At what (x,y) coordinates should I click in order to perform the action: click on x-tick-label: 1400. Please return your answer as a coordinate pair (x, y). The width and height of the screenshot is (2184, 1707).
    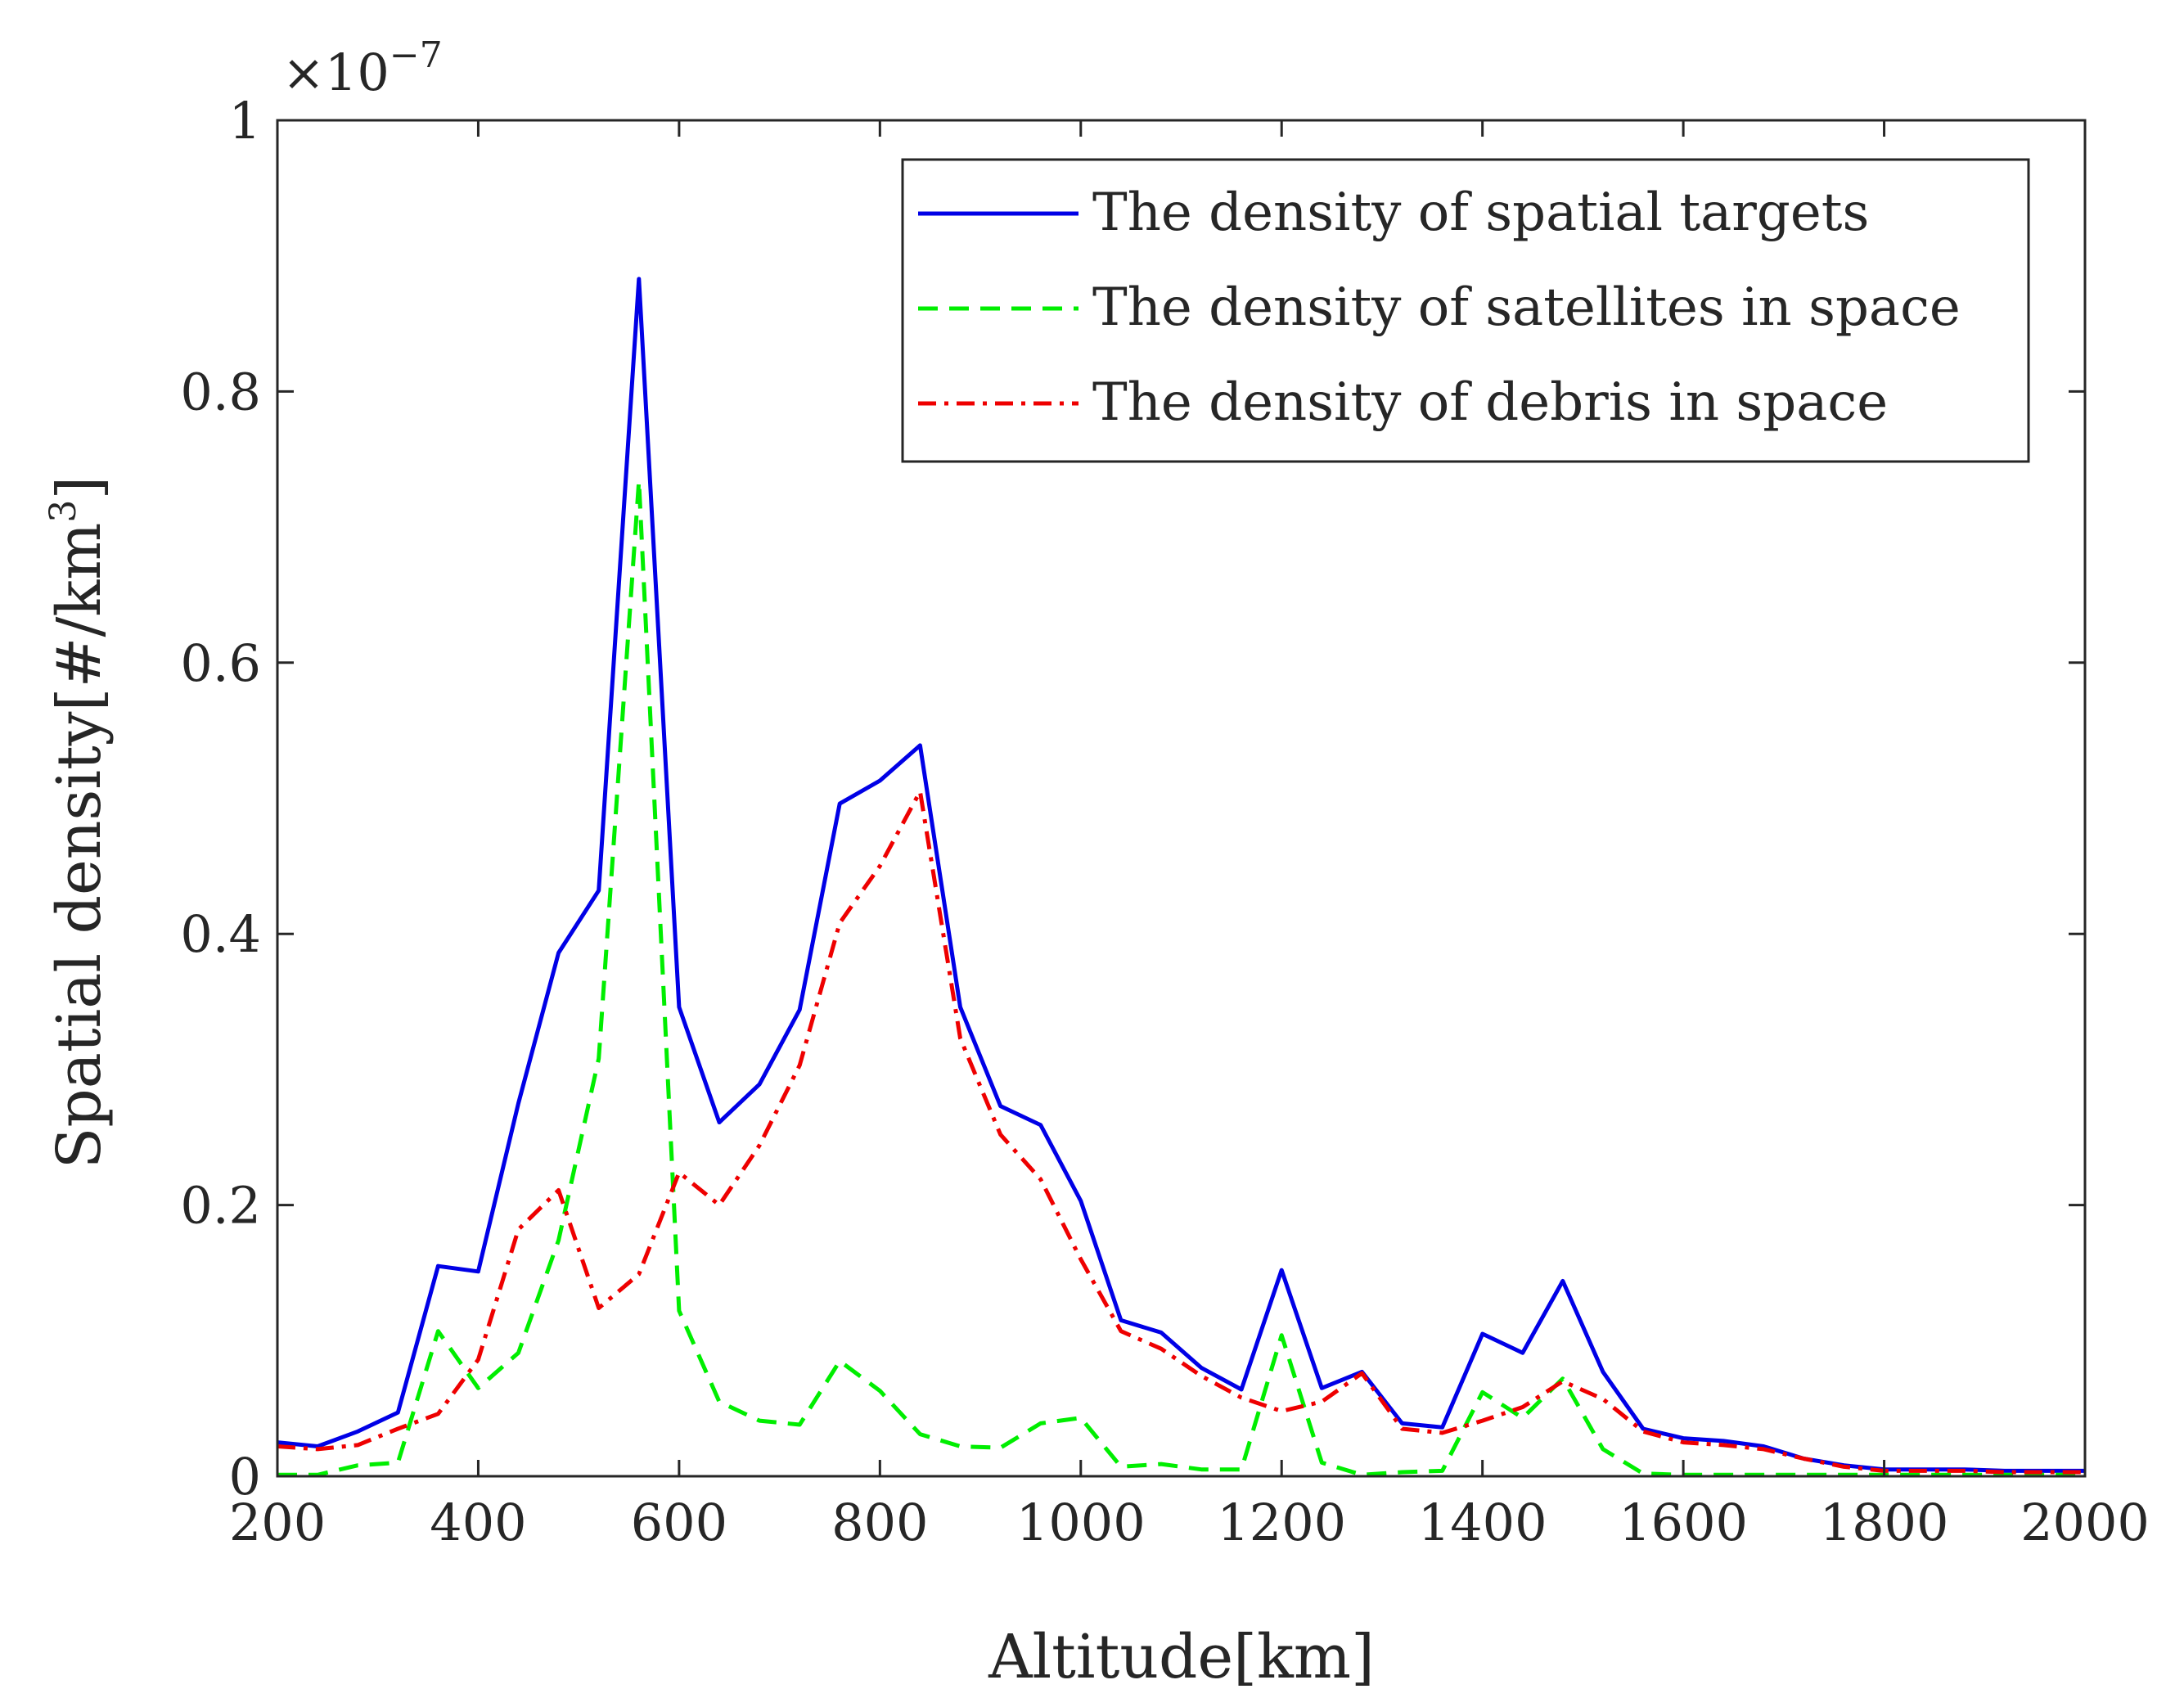
    Looking at the image, I should click on (1483, 1523).